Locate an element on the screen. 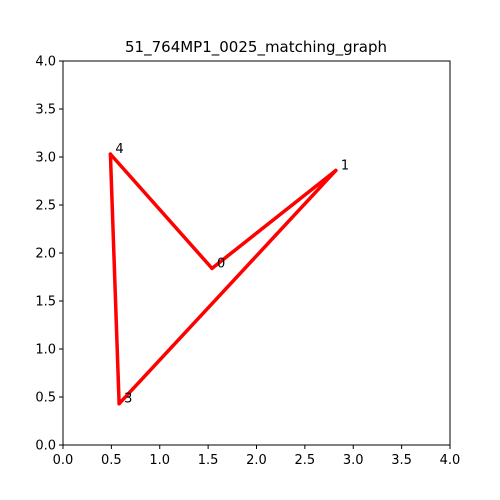 This screenshot has width=500, height=500. y-tick-label: 0.0 is located at coordinates (45, 446).